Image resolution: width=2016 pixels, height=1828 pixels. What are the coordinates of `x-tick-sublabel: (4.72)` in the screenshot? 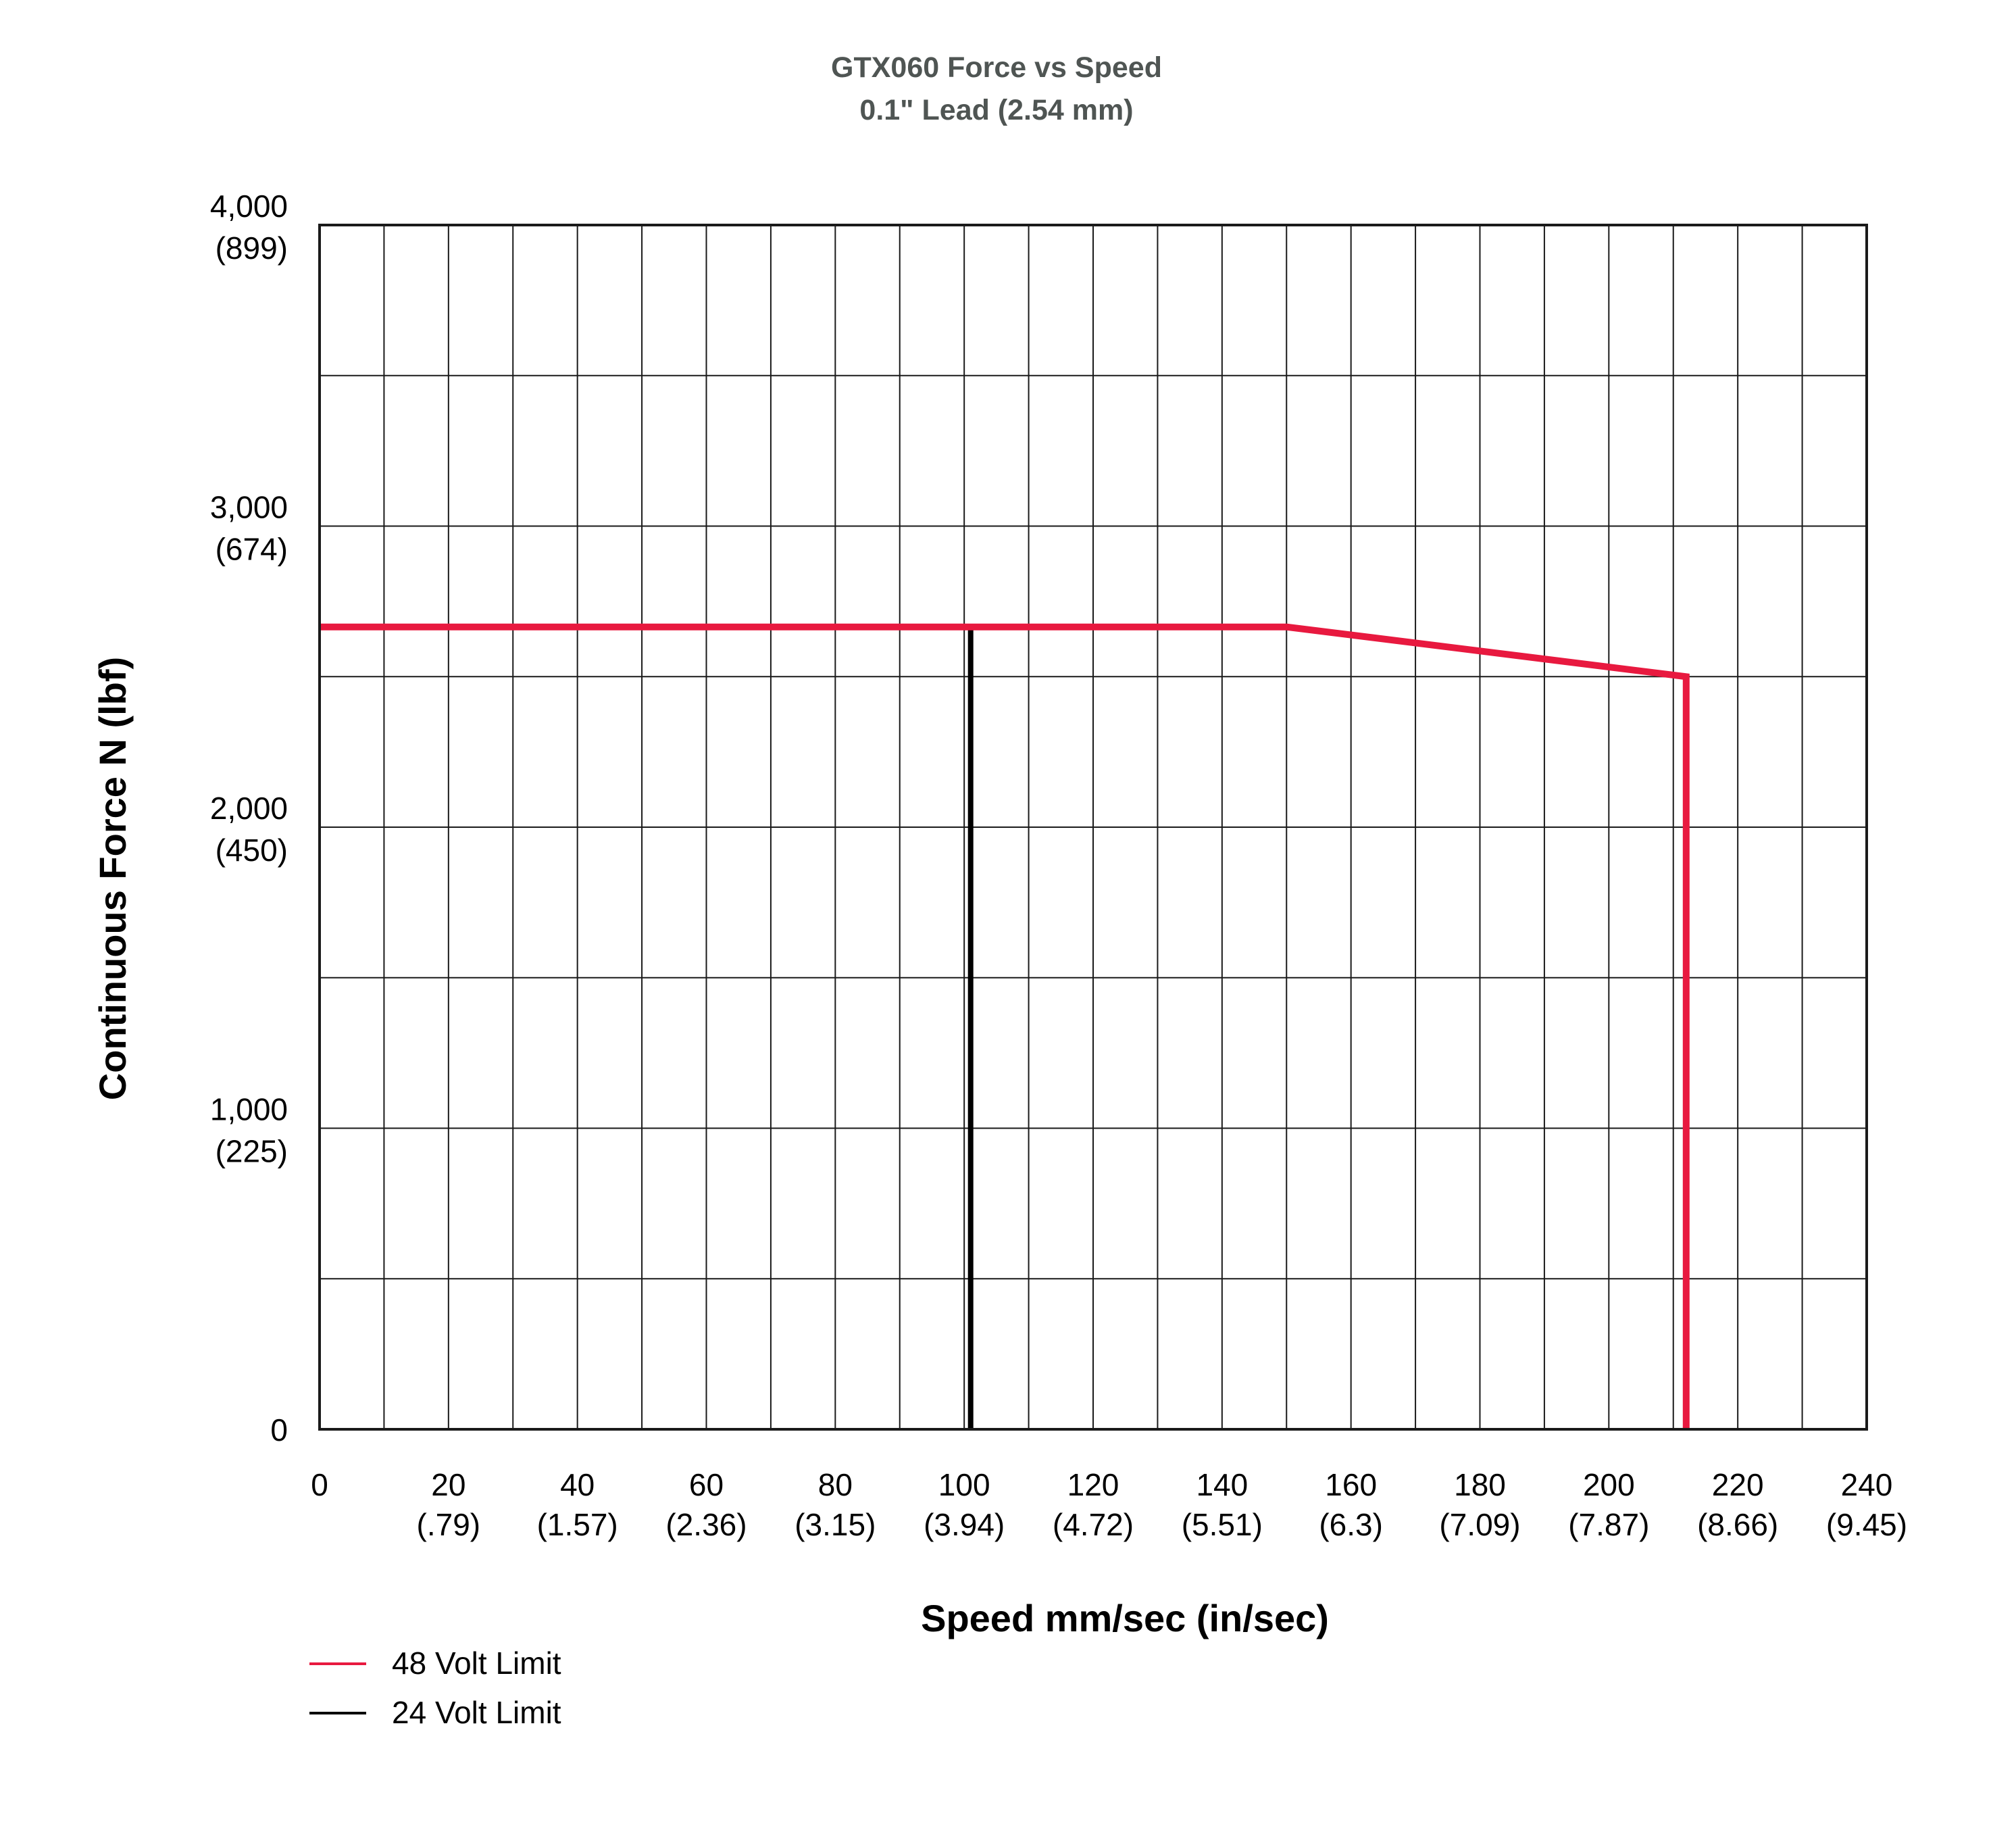 It's located at (1093, 1525).